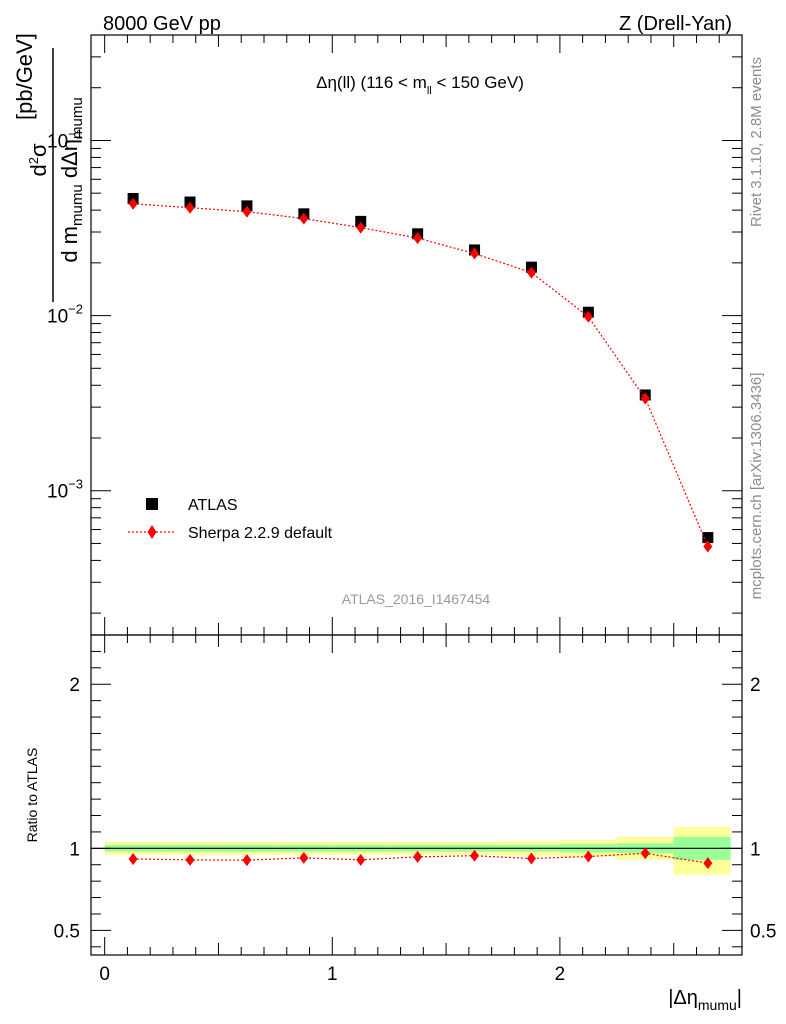 The image size is (786, 1024). Describe the element at coordinates (152, 532) in the screenshot. I see `legend-sherpa-marker` at that location.